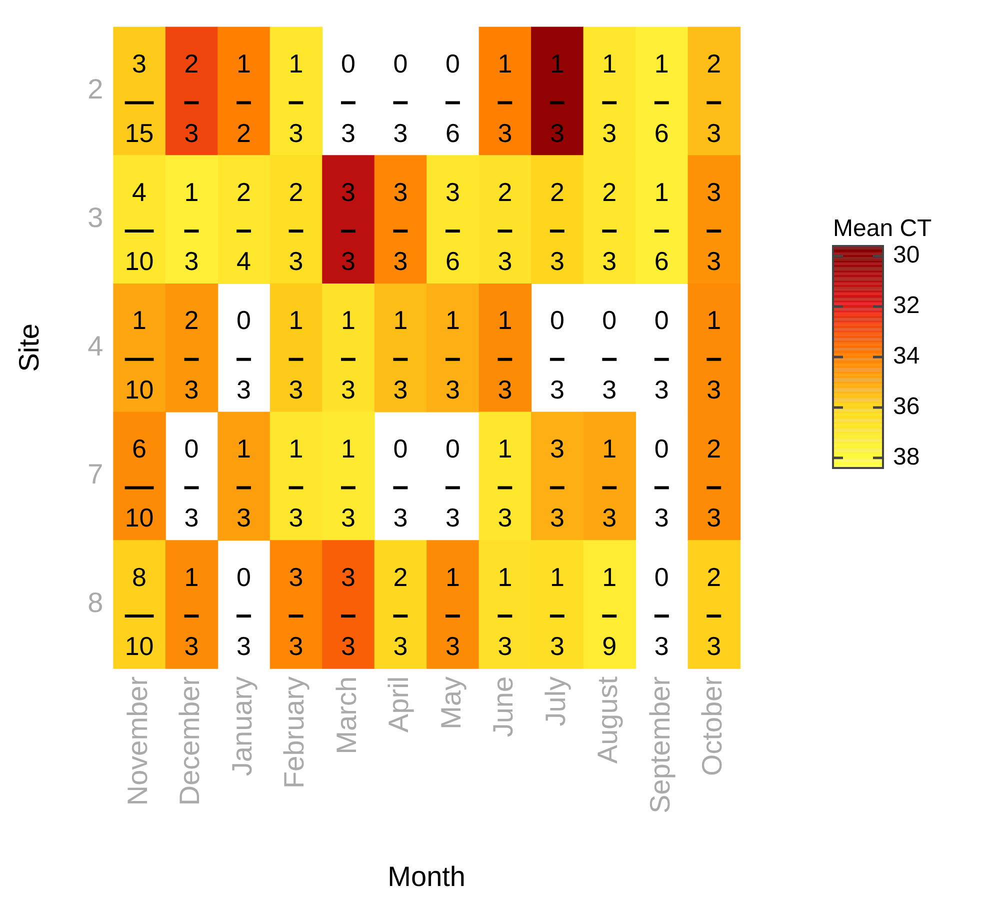  Describe the element at coordinates (906, 457) in the screenshot. I see `color-bar-label: 38` at that location.